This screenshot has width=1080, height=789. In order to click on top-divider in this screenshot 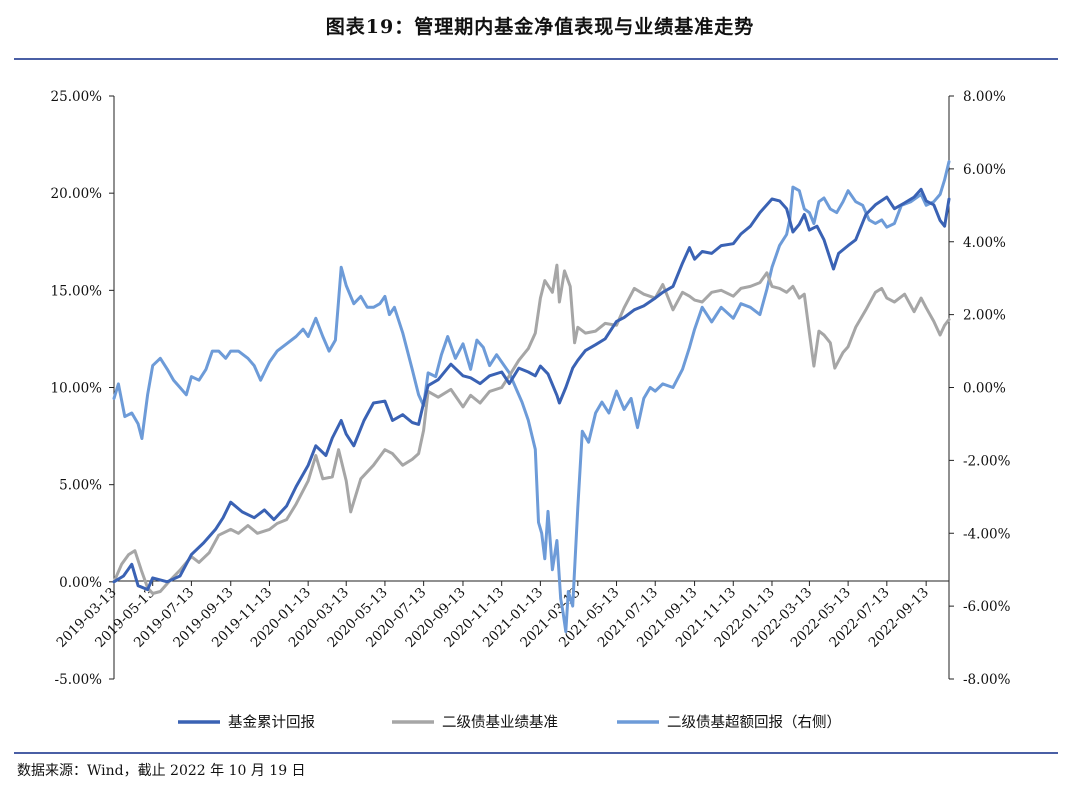, I will do `click(536, 59)`.